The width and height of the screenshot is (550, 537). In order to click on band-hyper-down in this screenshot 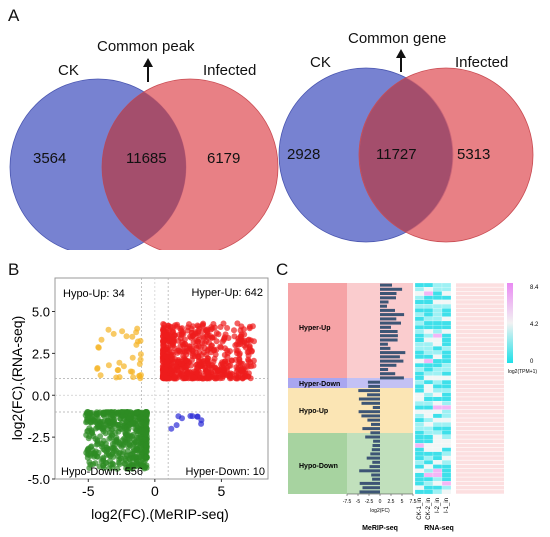, I will do `click(317, 383)`.